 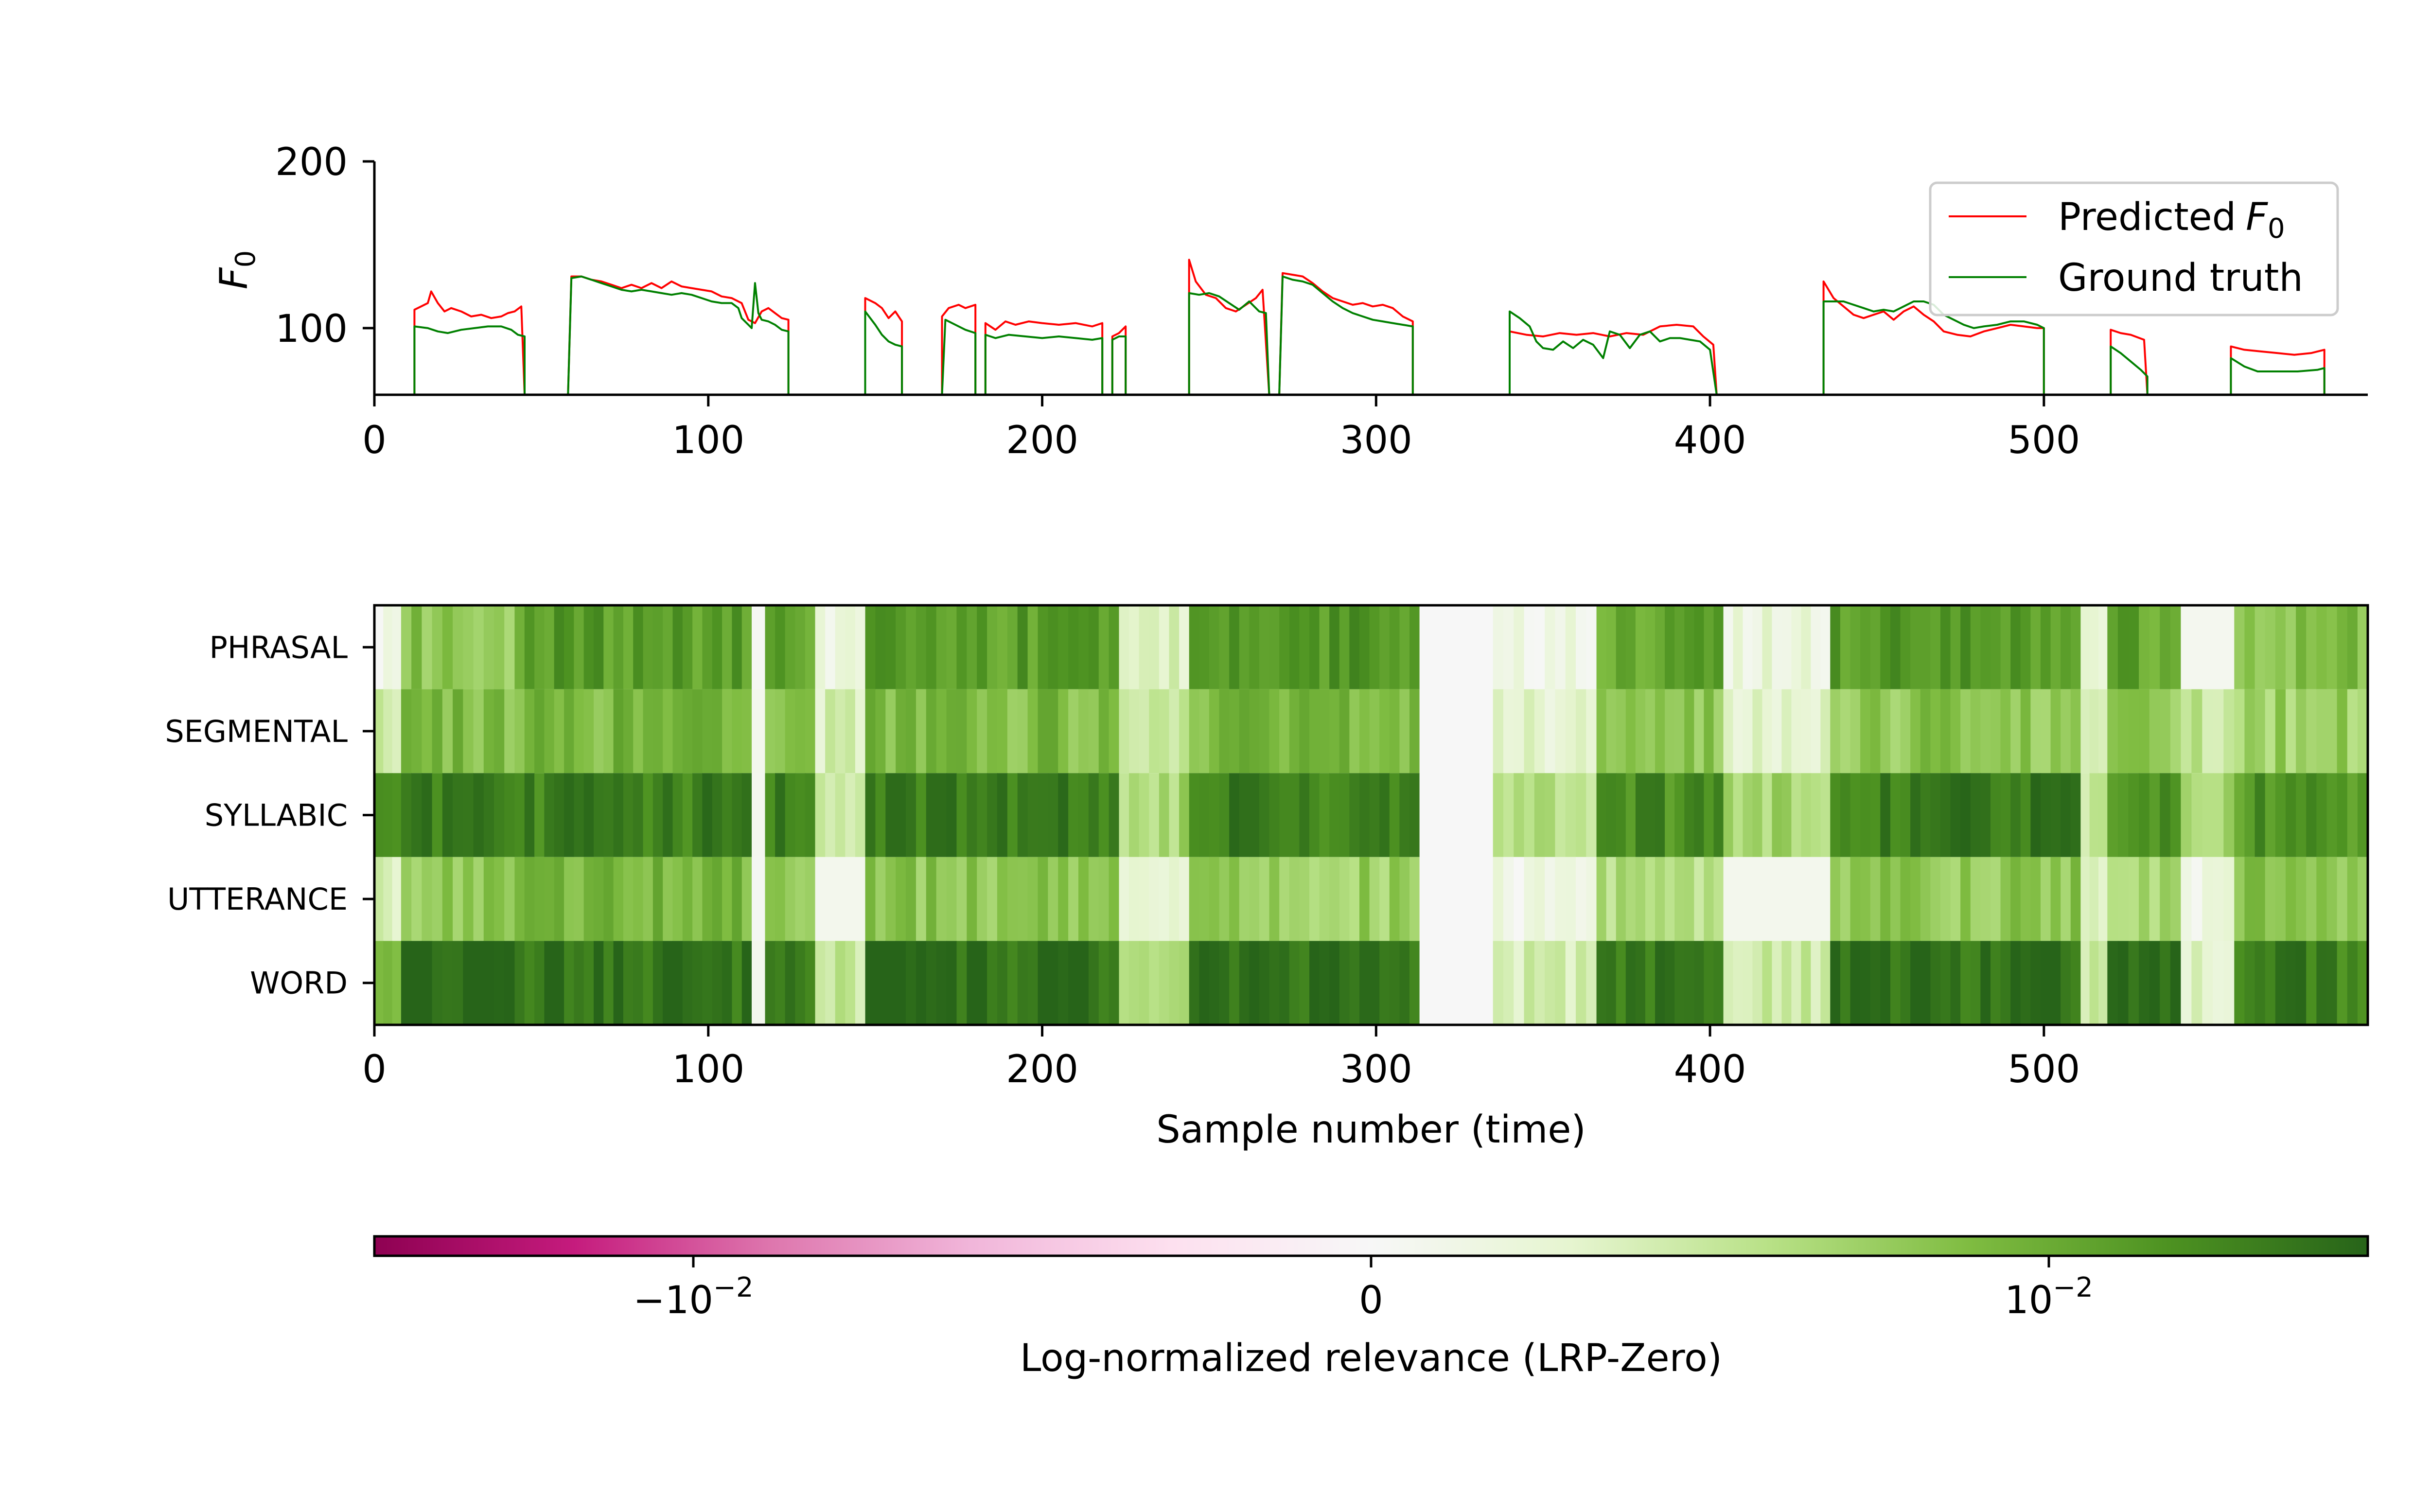 What do you see at coordinates (1371, 1246) in the screenshot?
I see `colorbar-gradient` at bounding box center [1371, 1246].